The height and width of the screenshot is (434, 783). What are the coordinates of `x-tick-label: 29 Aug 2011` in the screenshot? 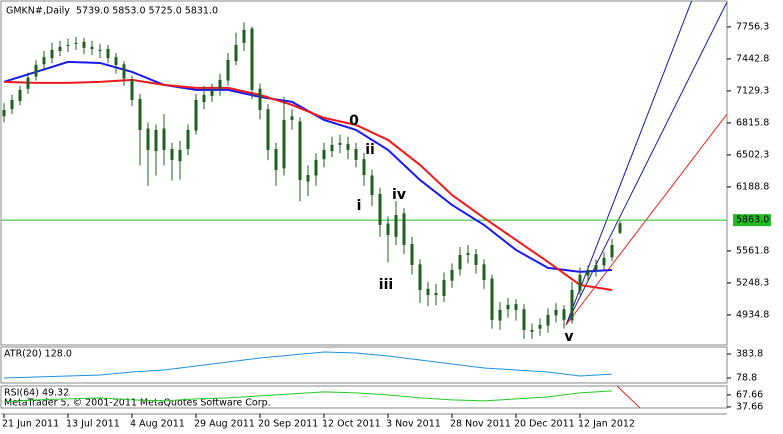 It's located at (224, 424).